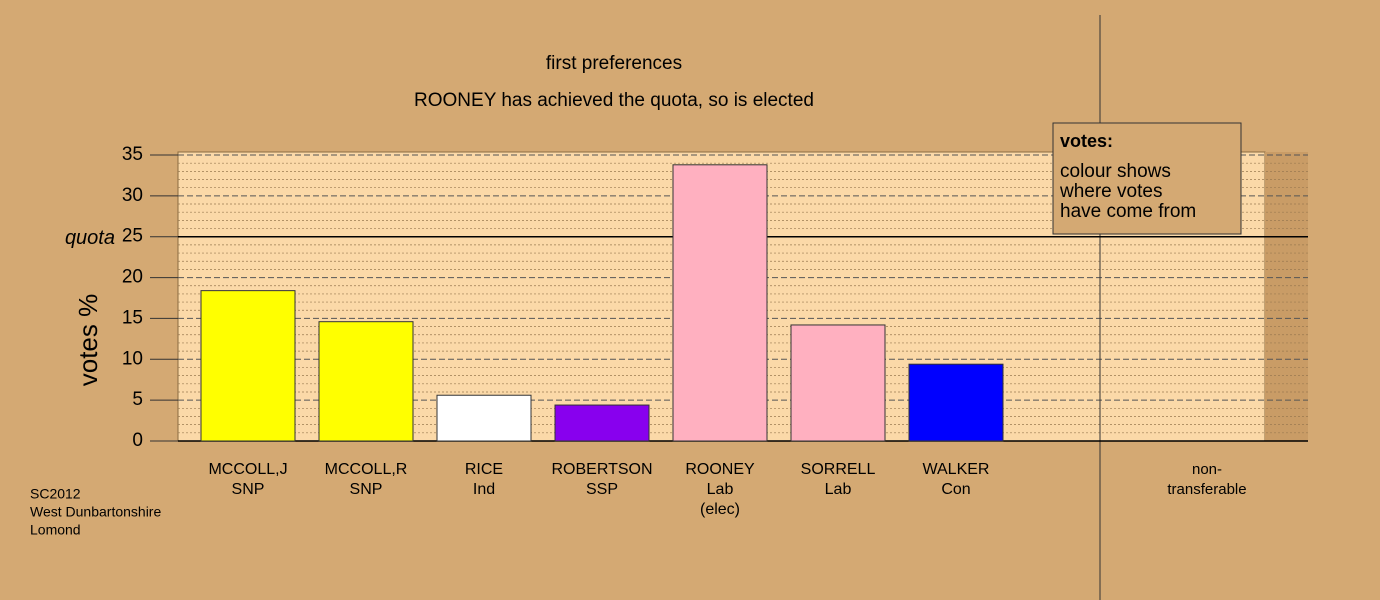 This screenshot has width=1380, height=600. I want to click on x-tick-label: non-, so click(1207, 469).